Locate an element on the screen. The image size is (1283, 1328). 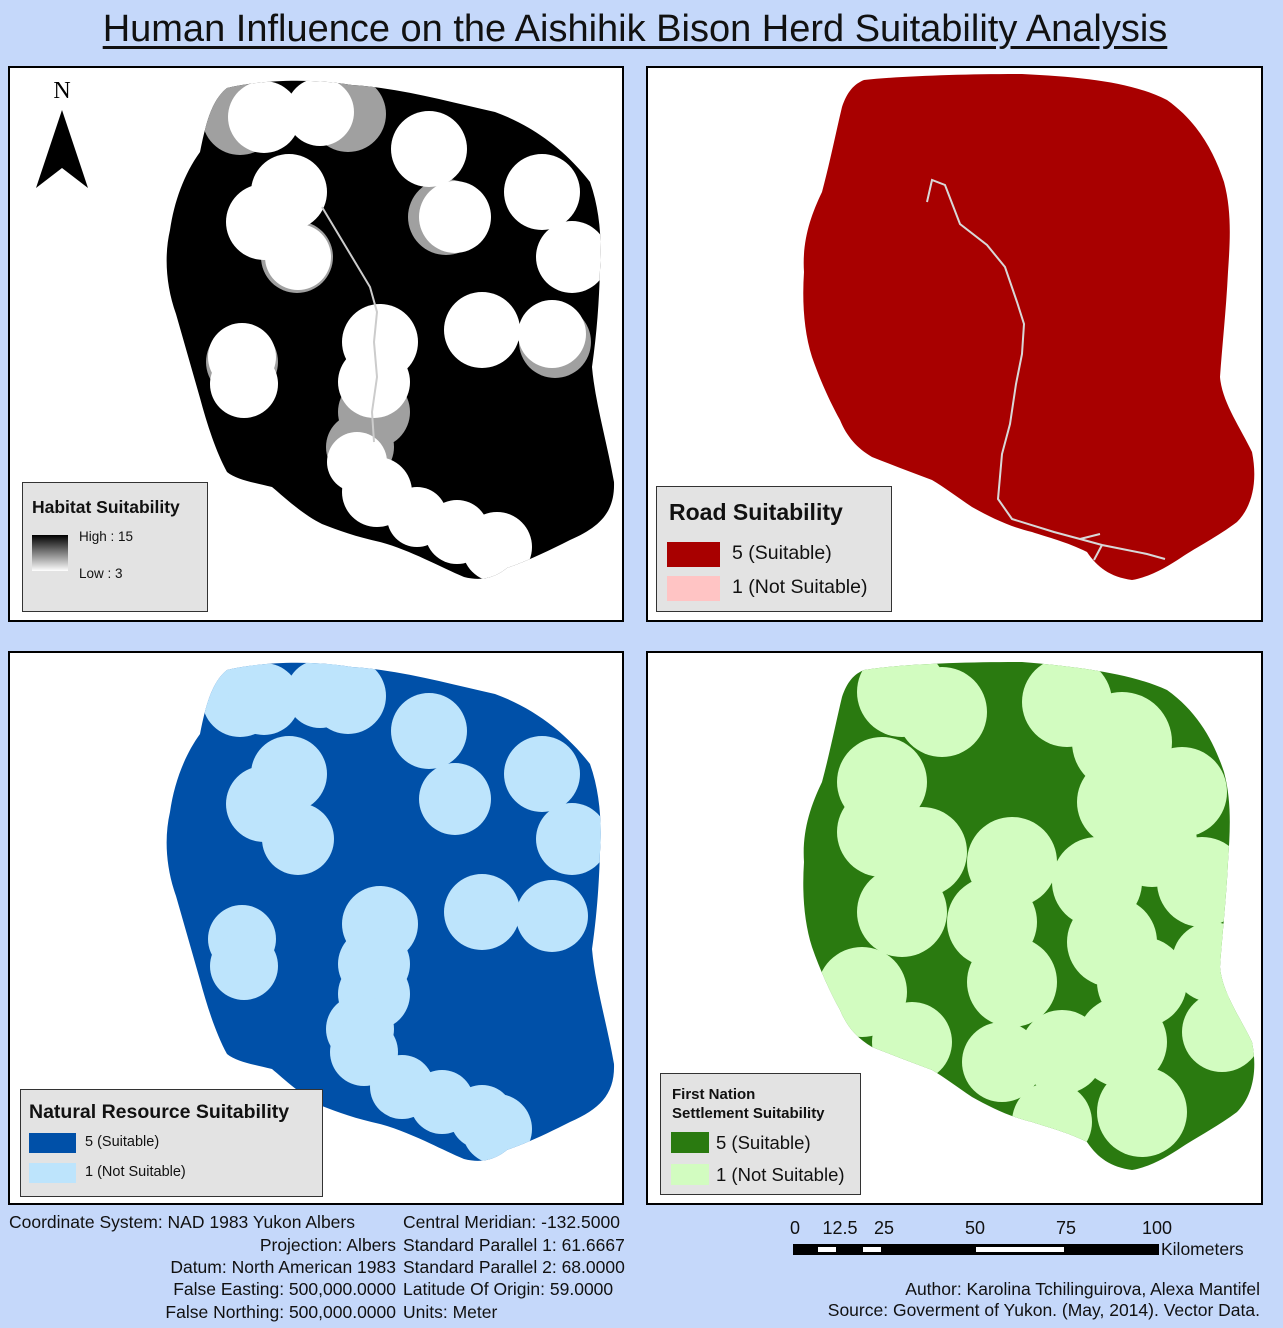
road-legend-item-suitable: 5 (Suitable) is located at coordinates (782, 553).